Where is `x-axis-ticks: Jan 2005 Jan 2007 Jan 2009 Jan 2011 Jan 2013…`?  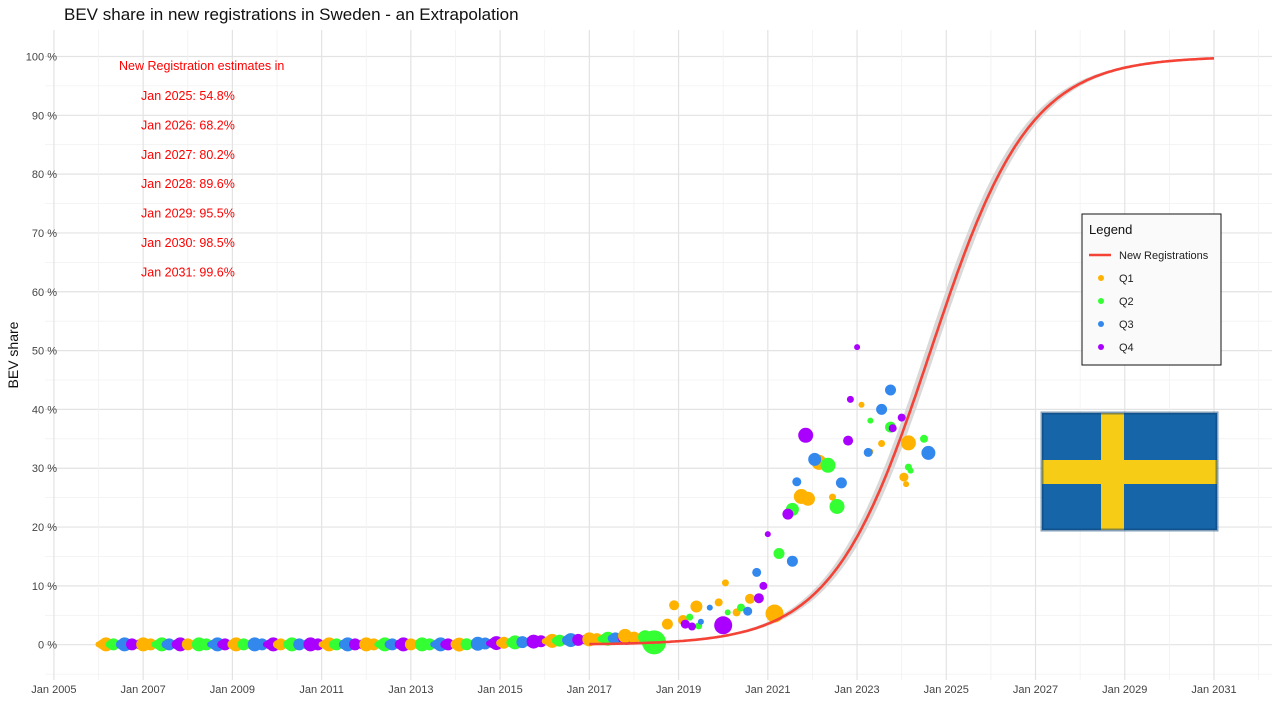 x-axis-ticks: Jan 2005 Jan 2007 Jan 2009 Jan 2011 Jan 2013… is located at coordinates (633, 690).